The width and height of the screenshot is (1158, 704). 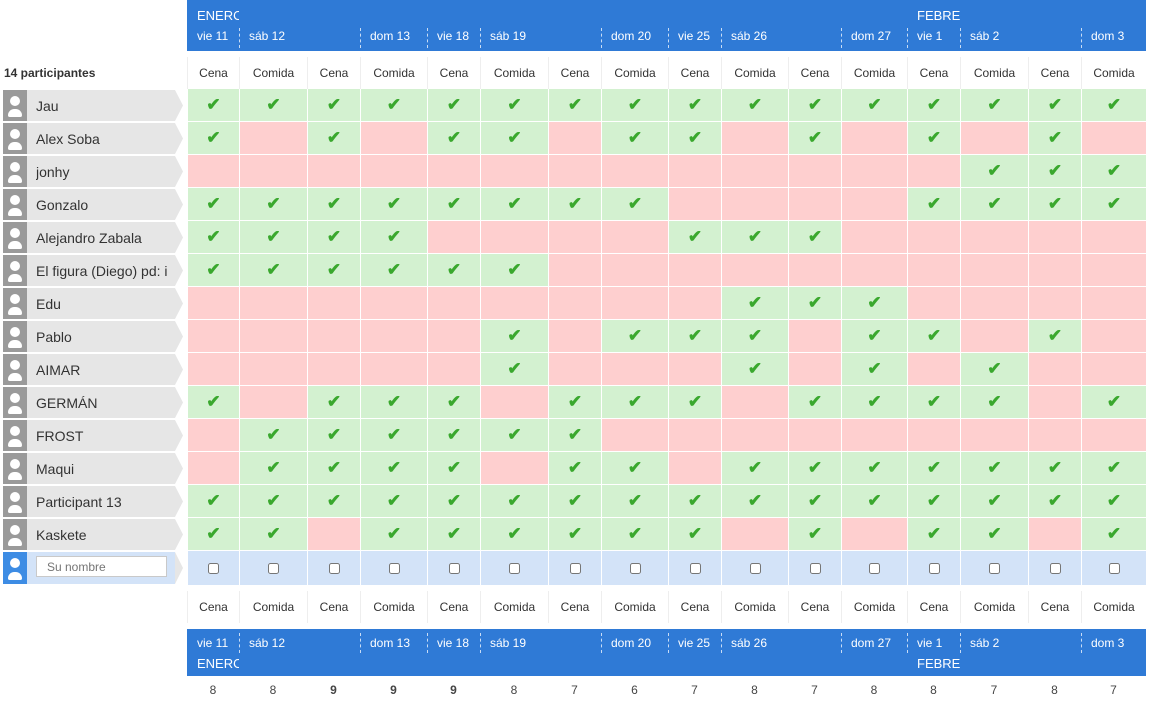 What do you see at coordinates (93, 336) in the screenshot?
I see `participant-name-cell: Pablo` at bounding box center [93, 336].